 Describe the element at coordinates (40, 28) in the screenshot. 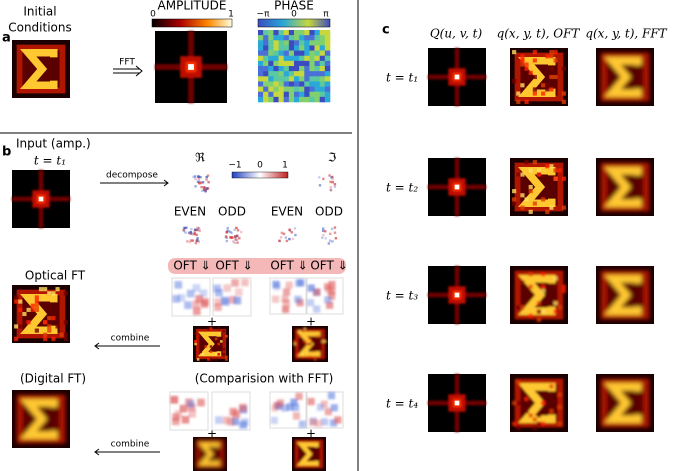

I see `title: Conditions` at that location.